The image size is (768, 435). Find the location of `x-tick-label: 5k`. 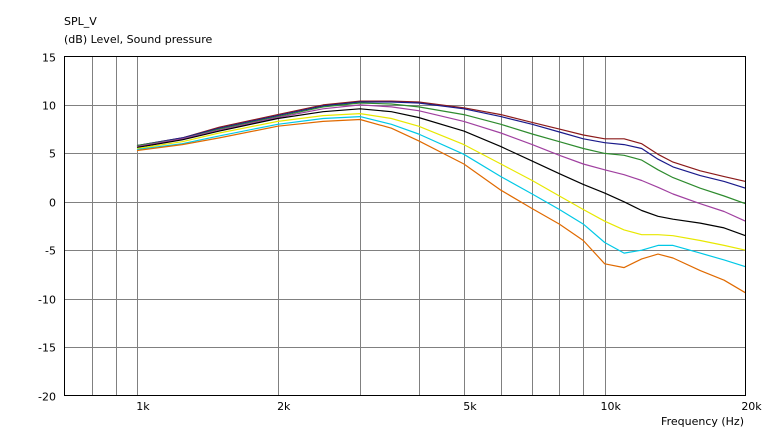

x-tick-label: 5k is located at coordinates (470, 406).